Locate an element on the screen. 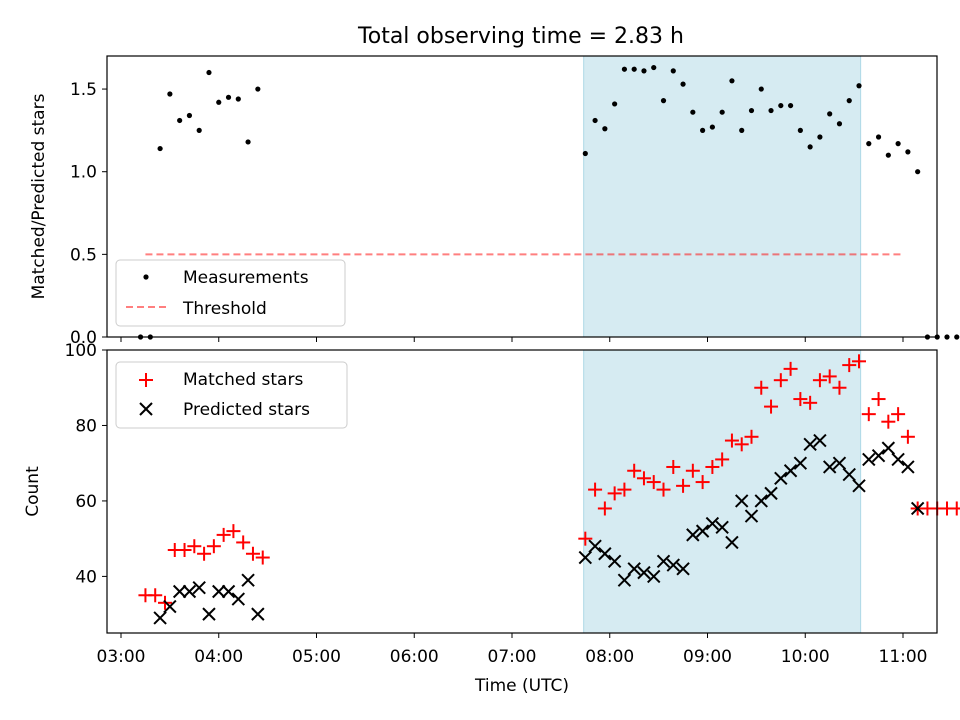 The width and height of the screenshot is (960, 720). x-tick-label: 04:00 is located at coordinates (218, 657).